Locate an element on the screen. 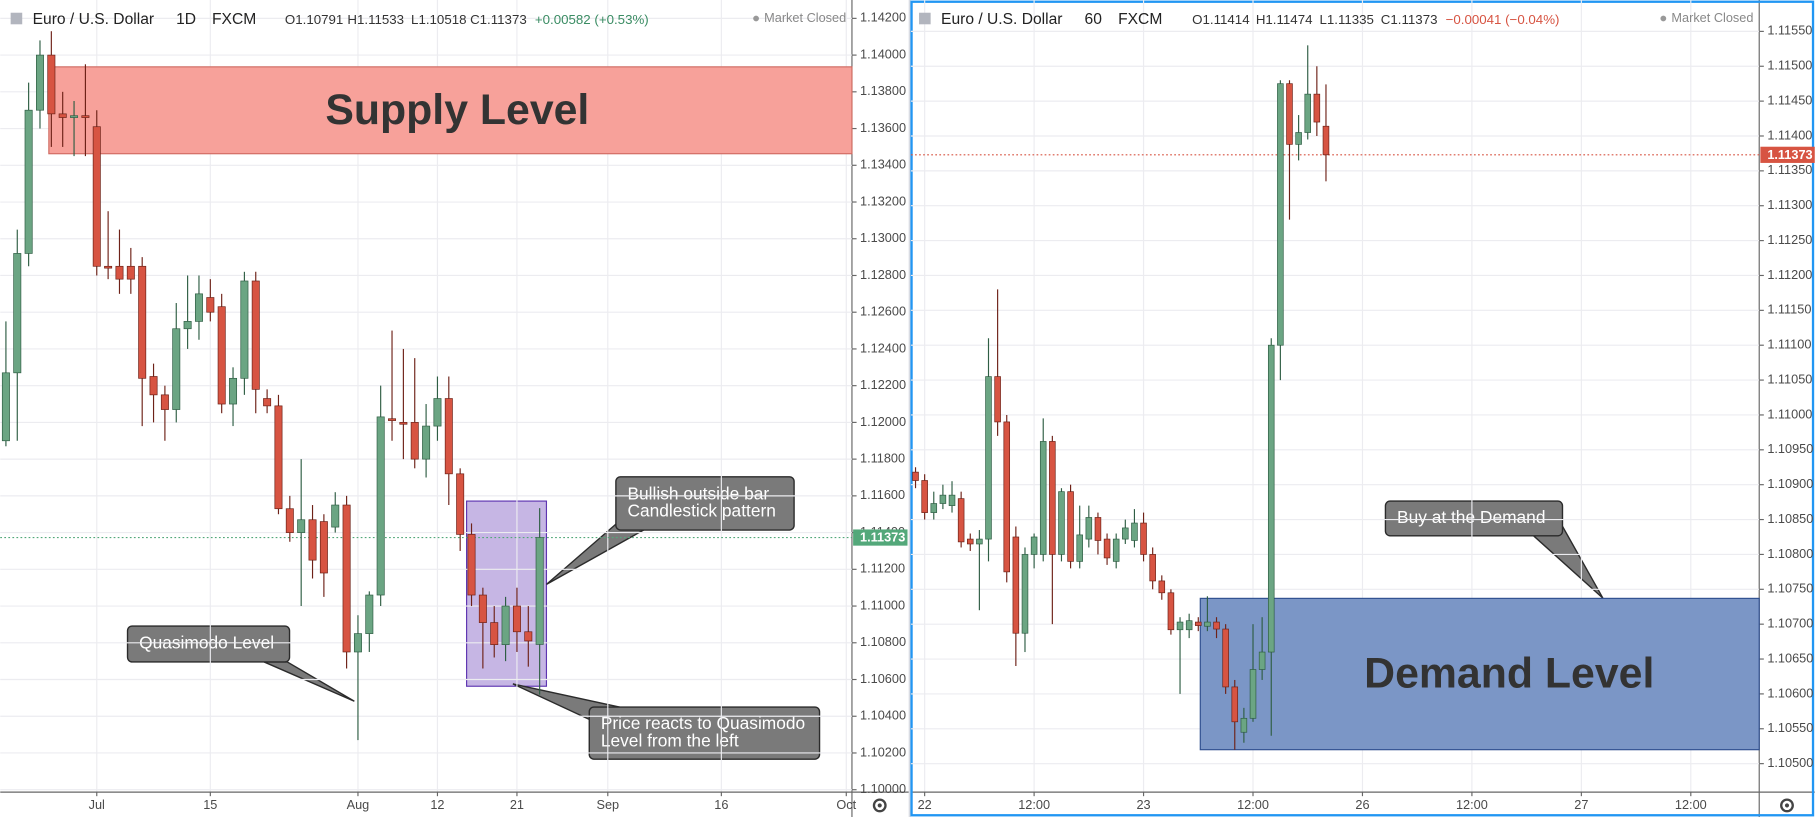 The height and width of the screenshot is (817, 1815). y-tick-label: 1.14000 is located at coordinates (883, 53).